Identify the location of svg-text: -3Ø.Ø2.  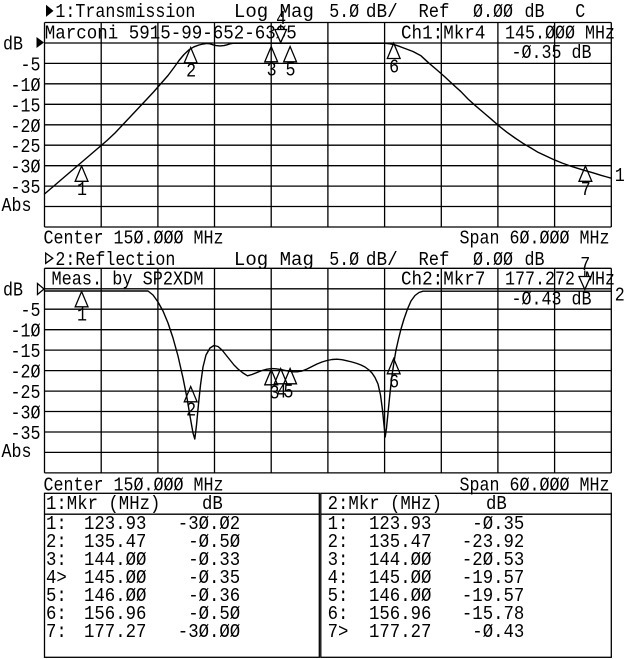
(209, 524).